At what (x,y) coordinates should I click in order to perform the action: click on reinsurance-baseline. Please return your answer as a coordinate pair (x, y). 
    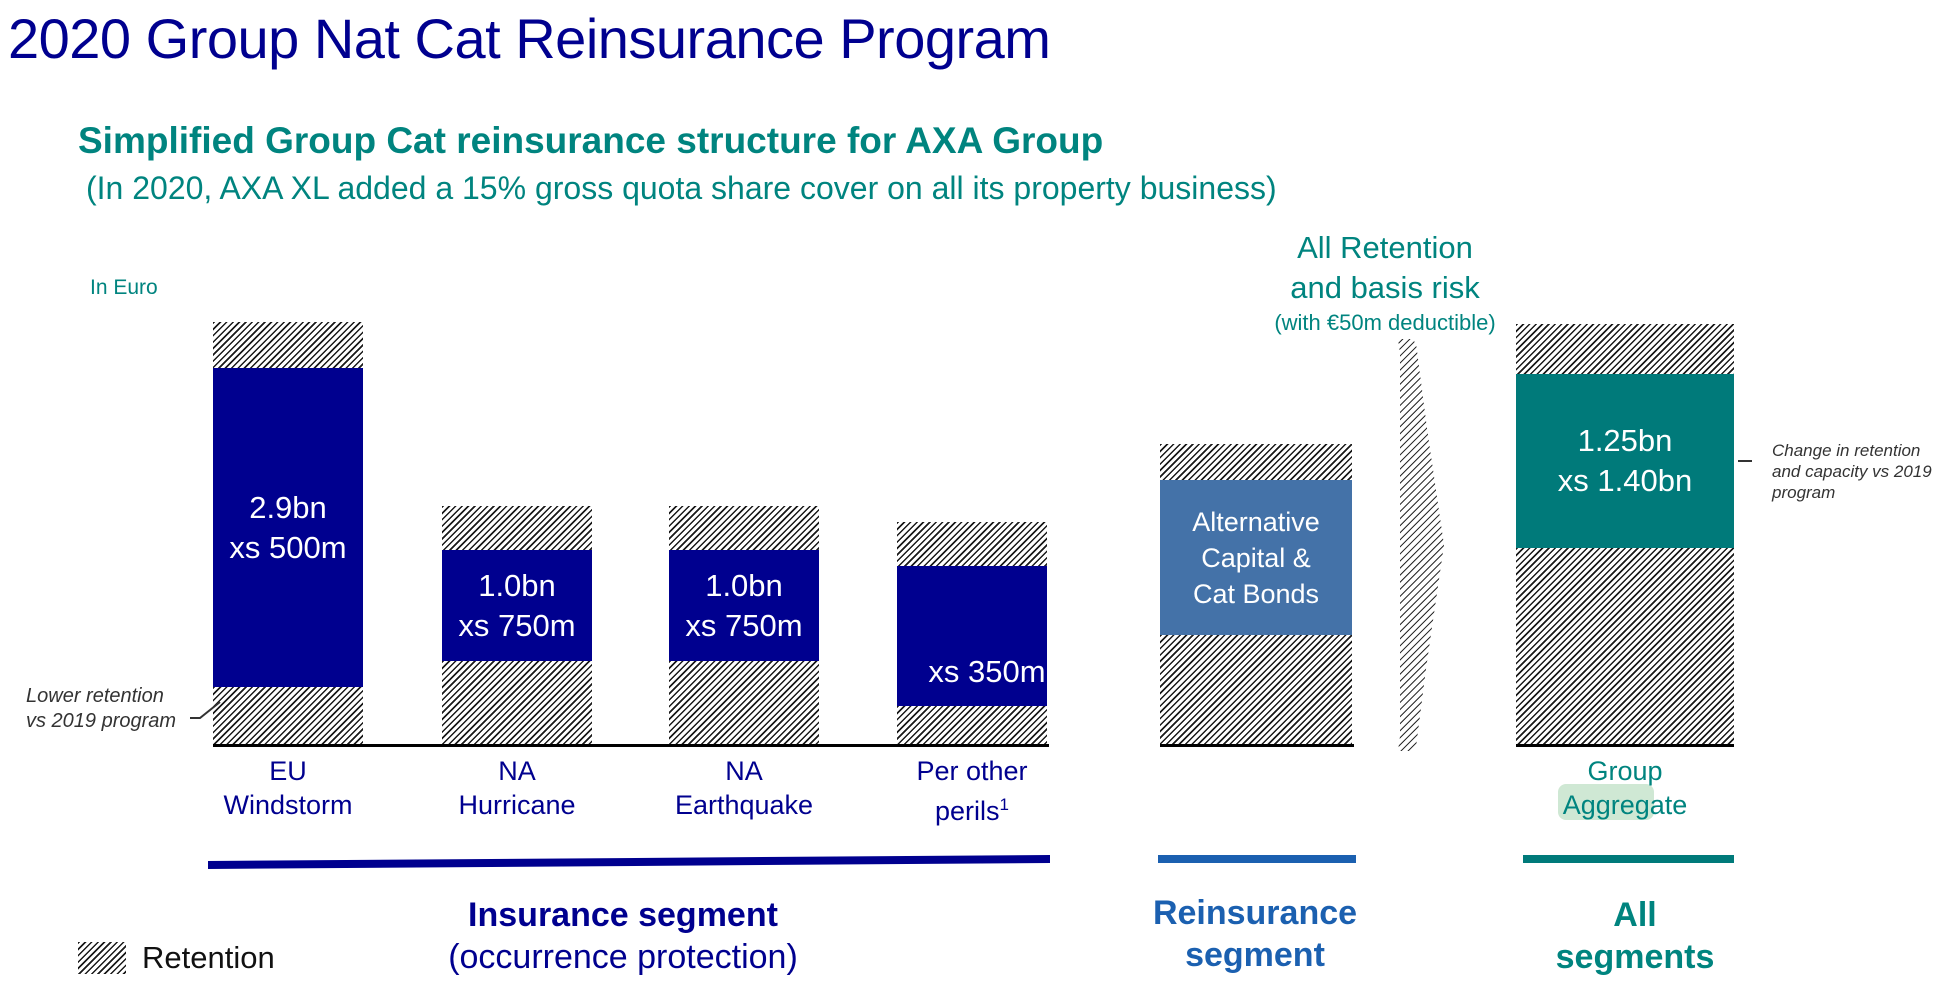
    Looking at the image, I should click on (1257, 745).